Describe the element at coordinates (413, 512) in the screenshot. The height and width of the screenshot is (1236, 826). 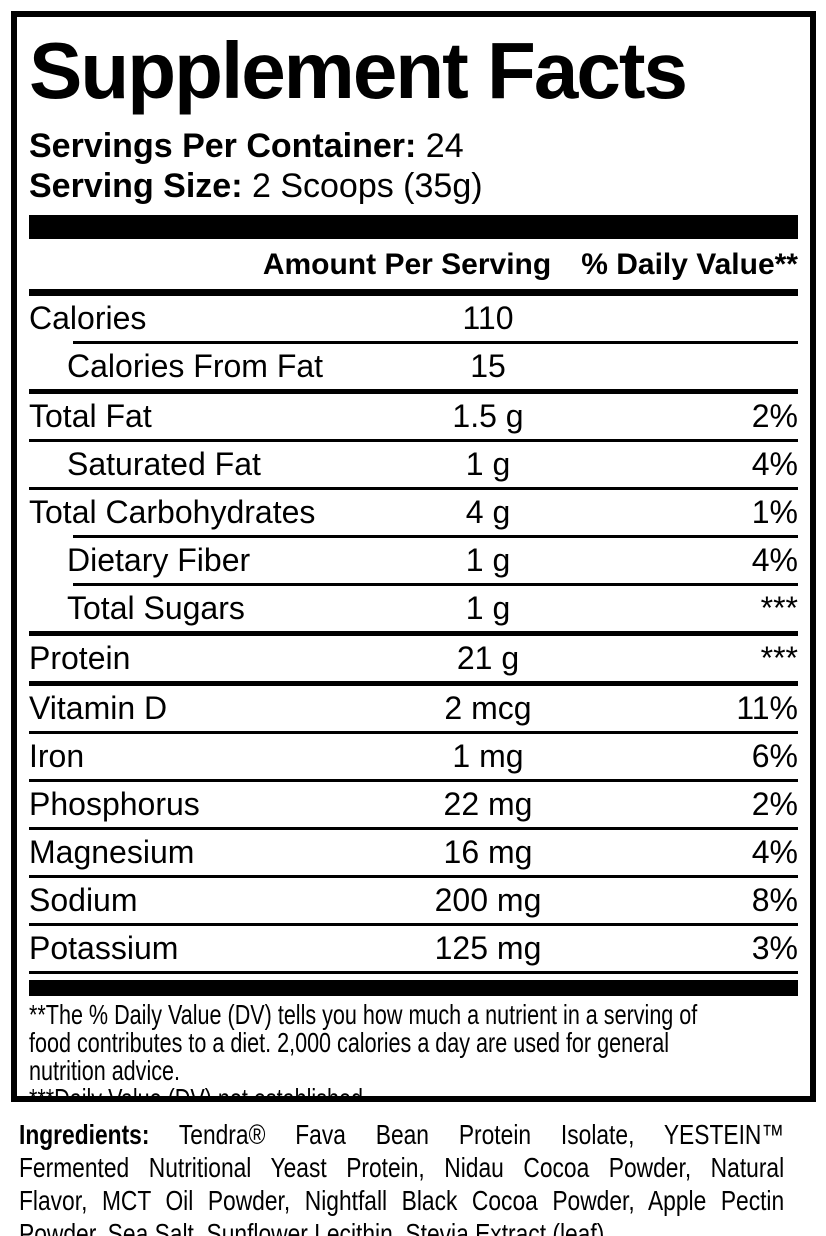
I see `nutrient-row: Total Carbohydrates 4 g 1%` at that location.